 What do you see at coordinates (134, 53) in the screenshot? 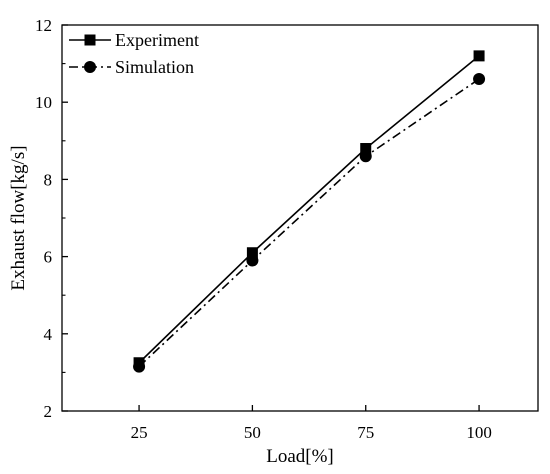
I see `legend: Experiment Simulation` at bounding box center [134, 53].